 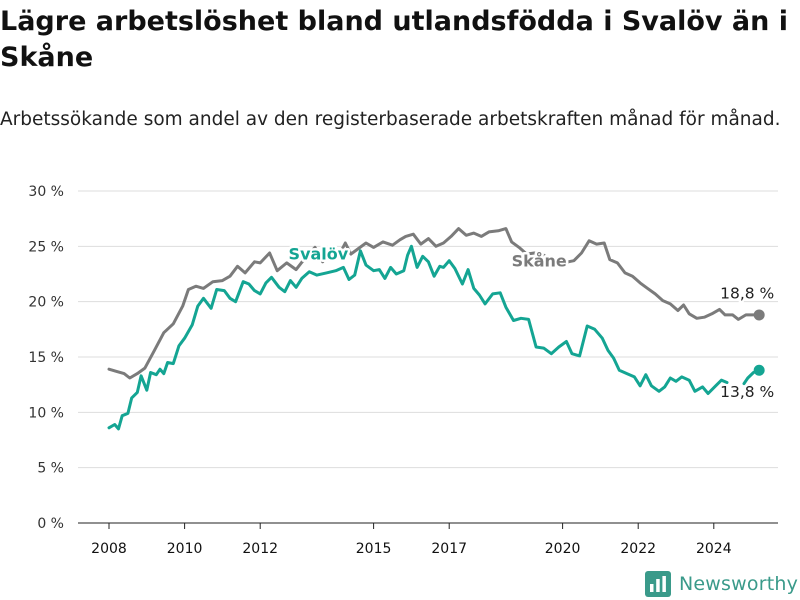 What do you see at coordinates (374, 549) in the screenshot?
I see `x-tick-label: 2015` at bounding box center [374, 549].